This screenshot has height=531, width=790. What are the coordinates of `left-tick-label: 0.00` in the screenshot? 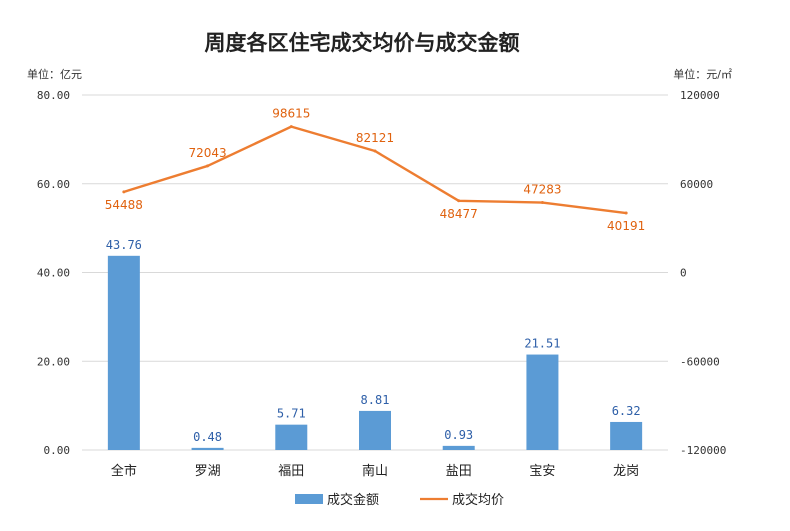 It's located at (57, 450).